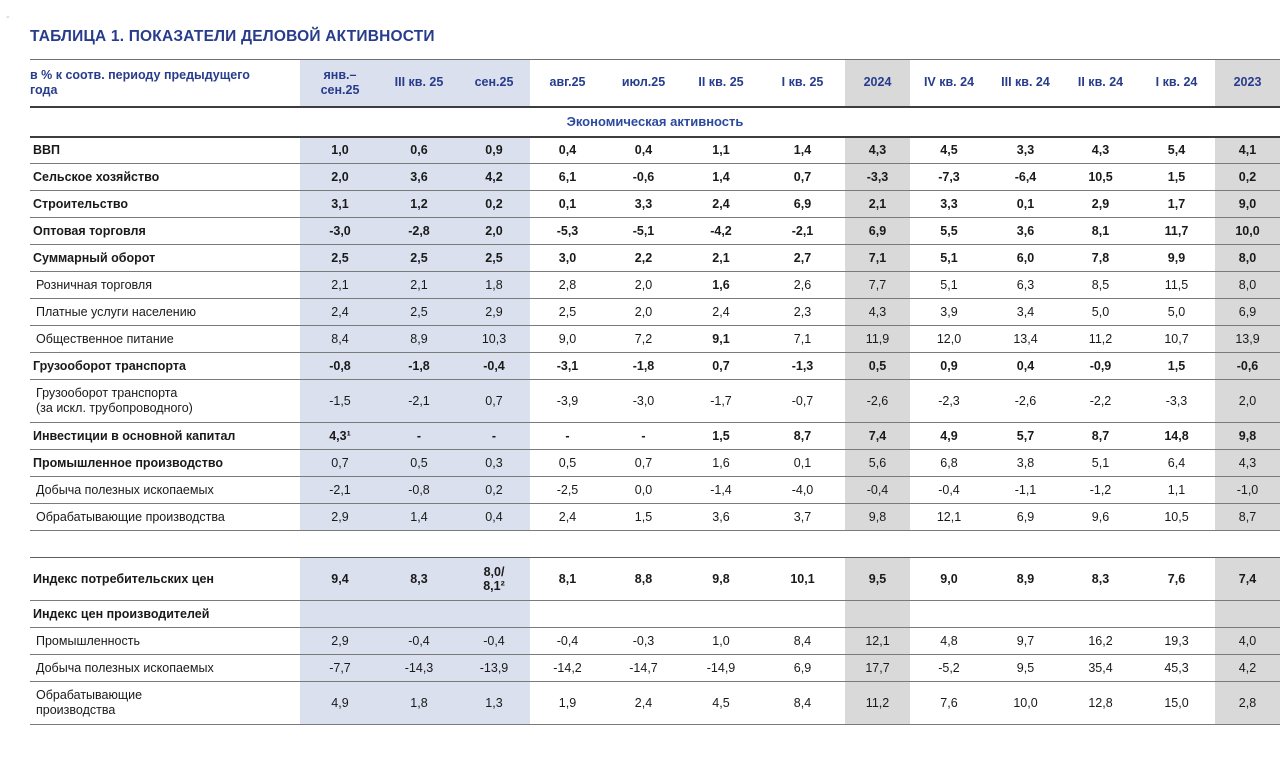  What do you see at coordinates (877, 231) in the screenshot?
I see `value-cell: 6,9` at bounding box center [877, 231].